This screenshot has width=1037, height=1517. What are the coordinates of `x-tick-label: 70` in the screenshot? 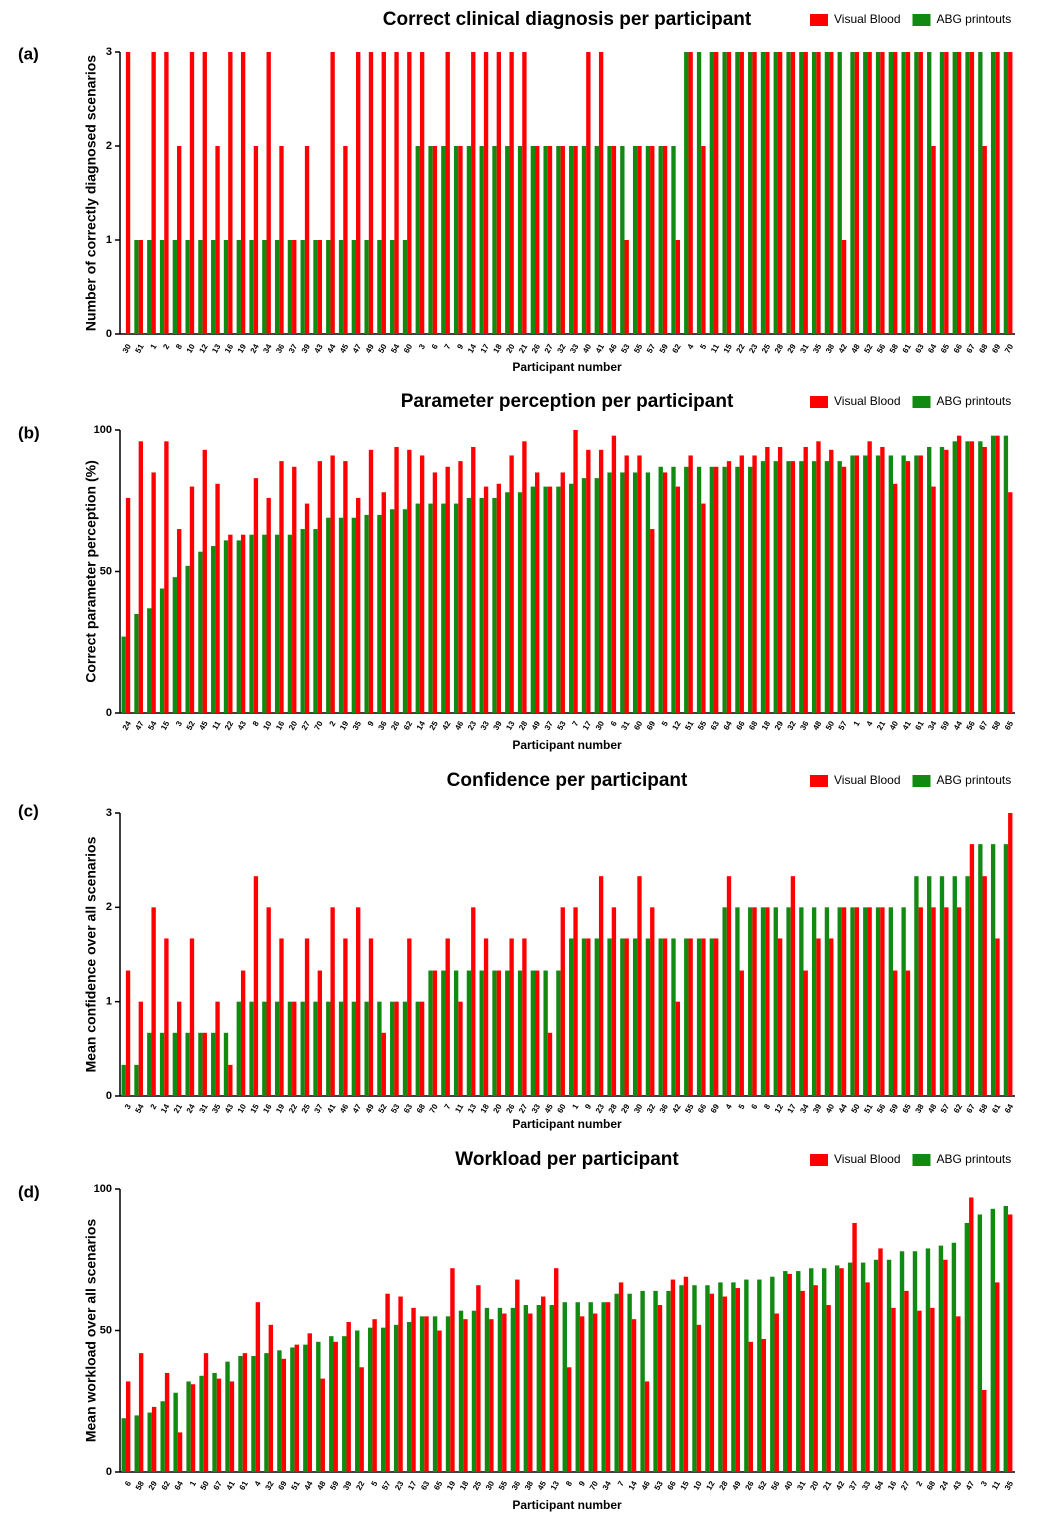 It's located at (594, 1485).